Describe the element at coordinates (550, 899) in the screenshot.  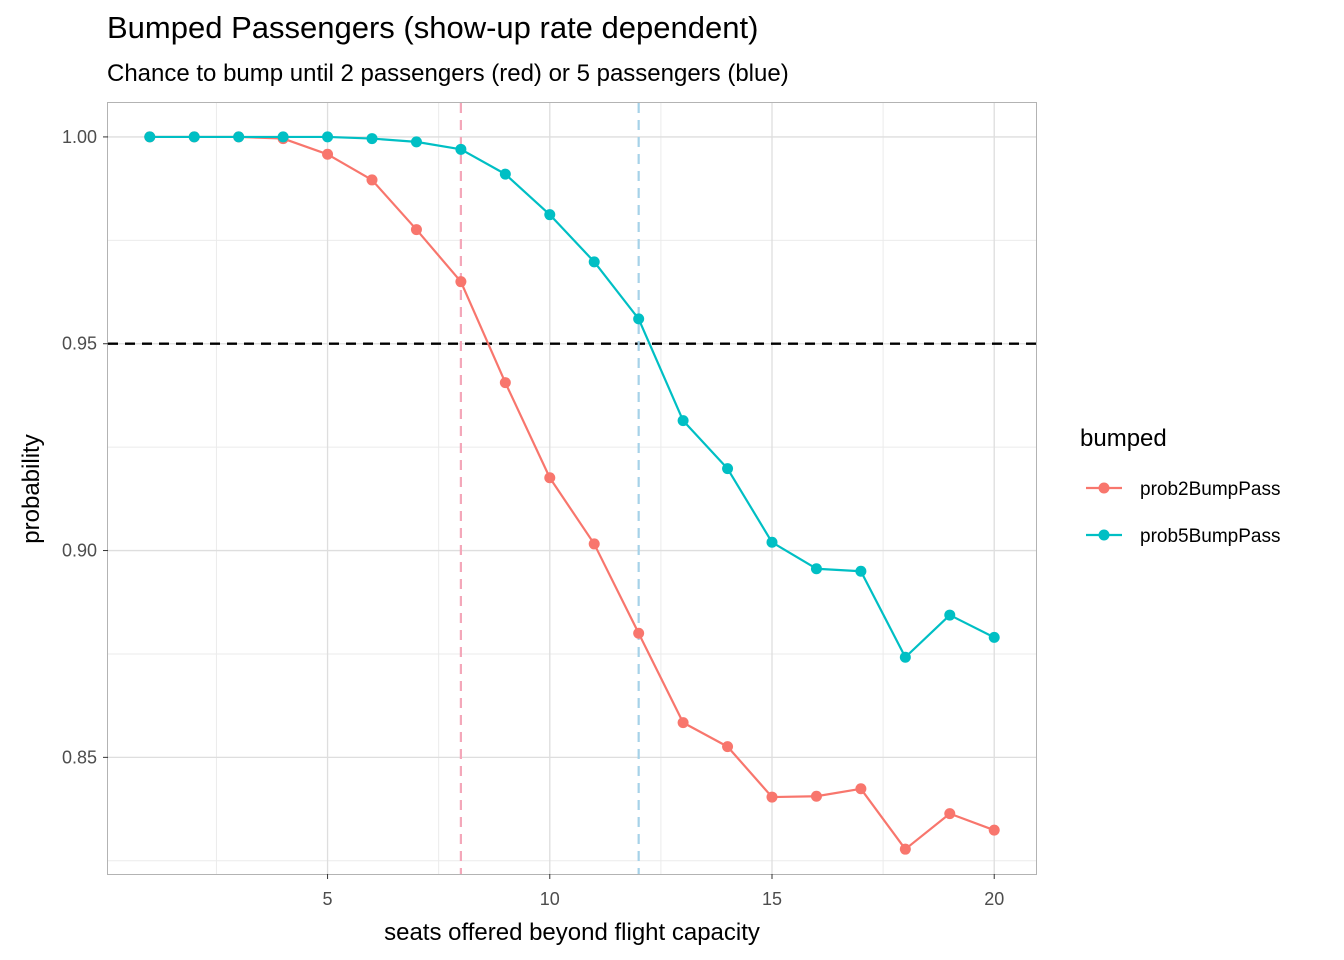
I see `x-tick-label: 10` at that location.